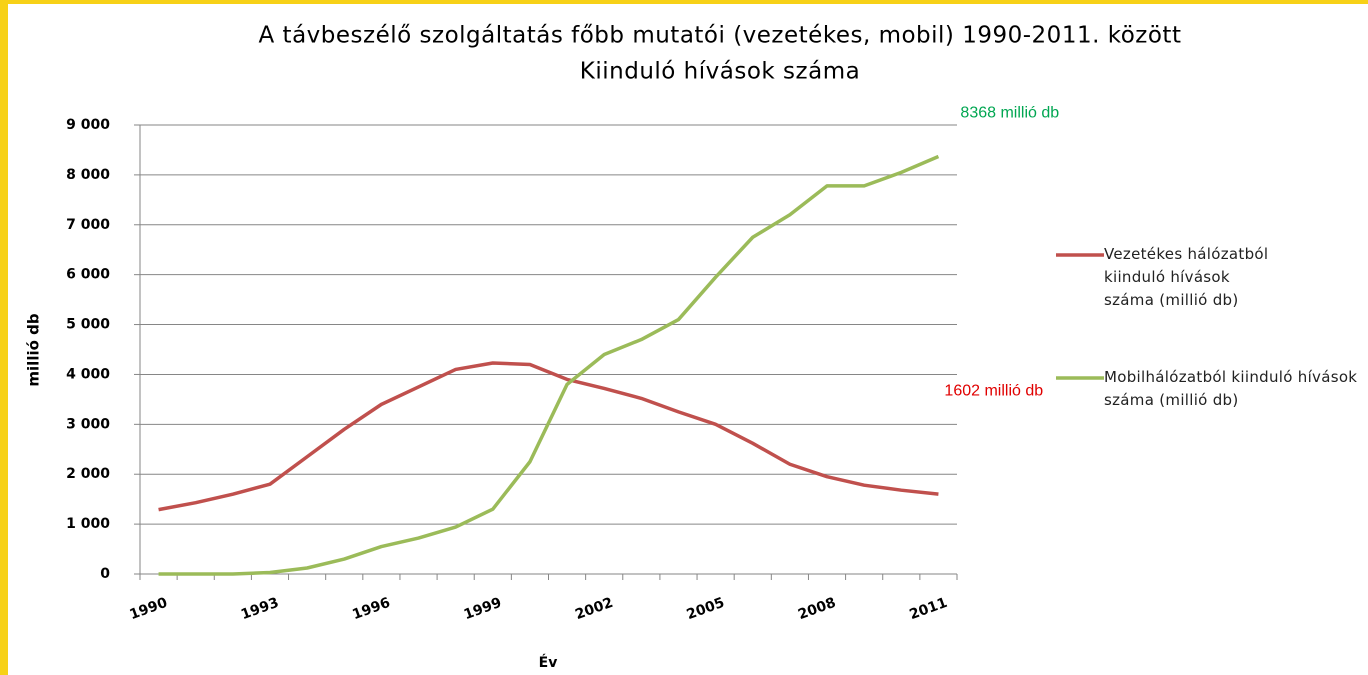  Describe the element at coordinates (88, 424) in the screenshot. I see `y-tick-label: 3 000` at that location.